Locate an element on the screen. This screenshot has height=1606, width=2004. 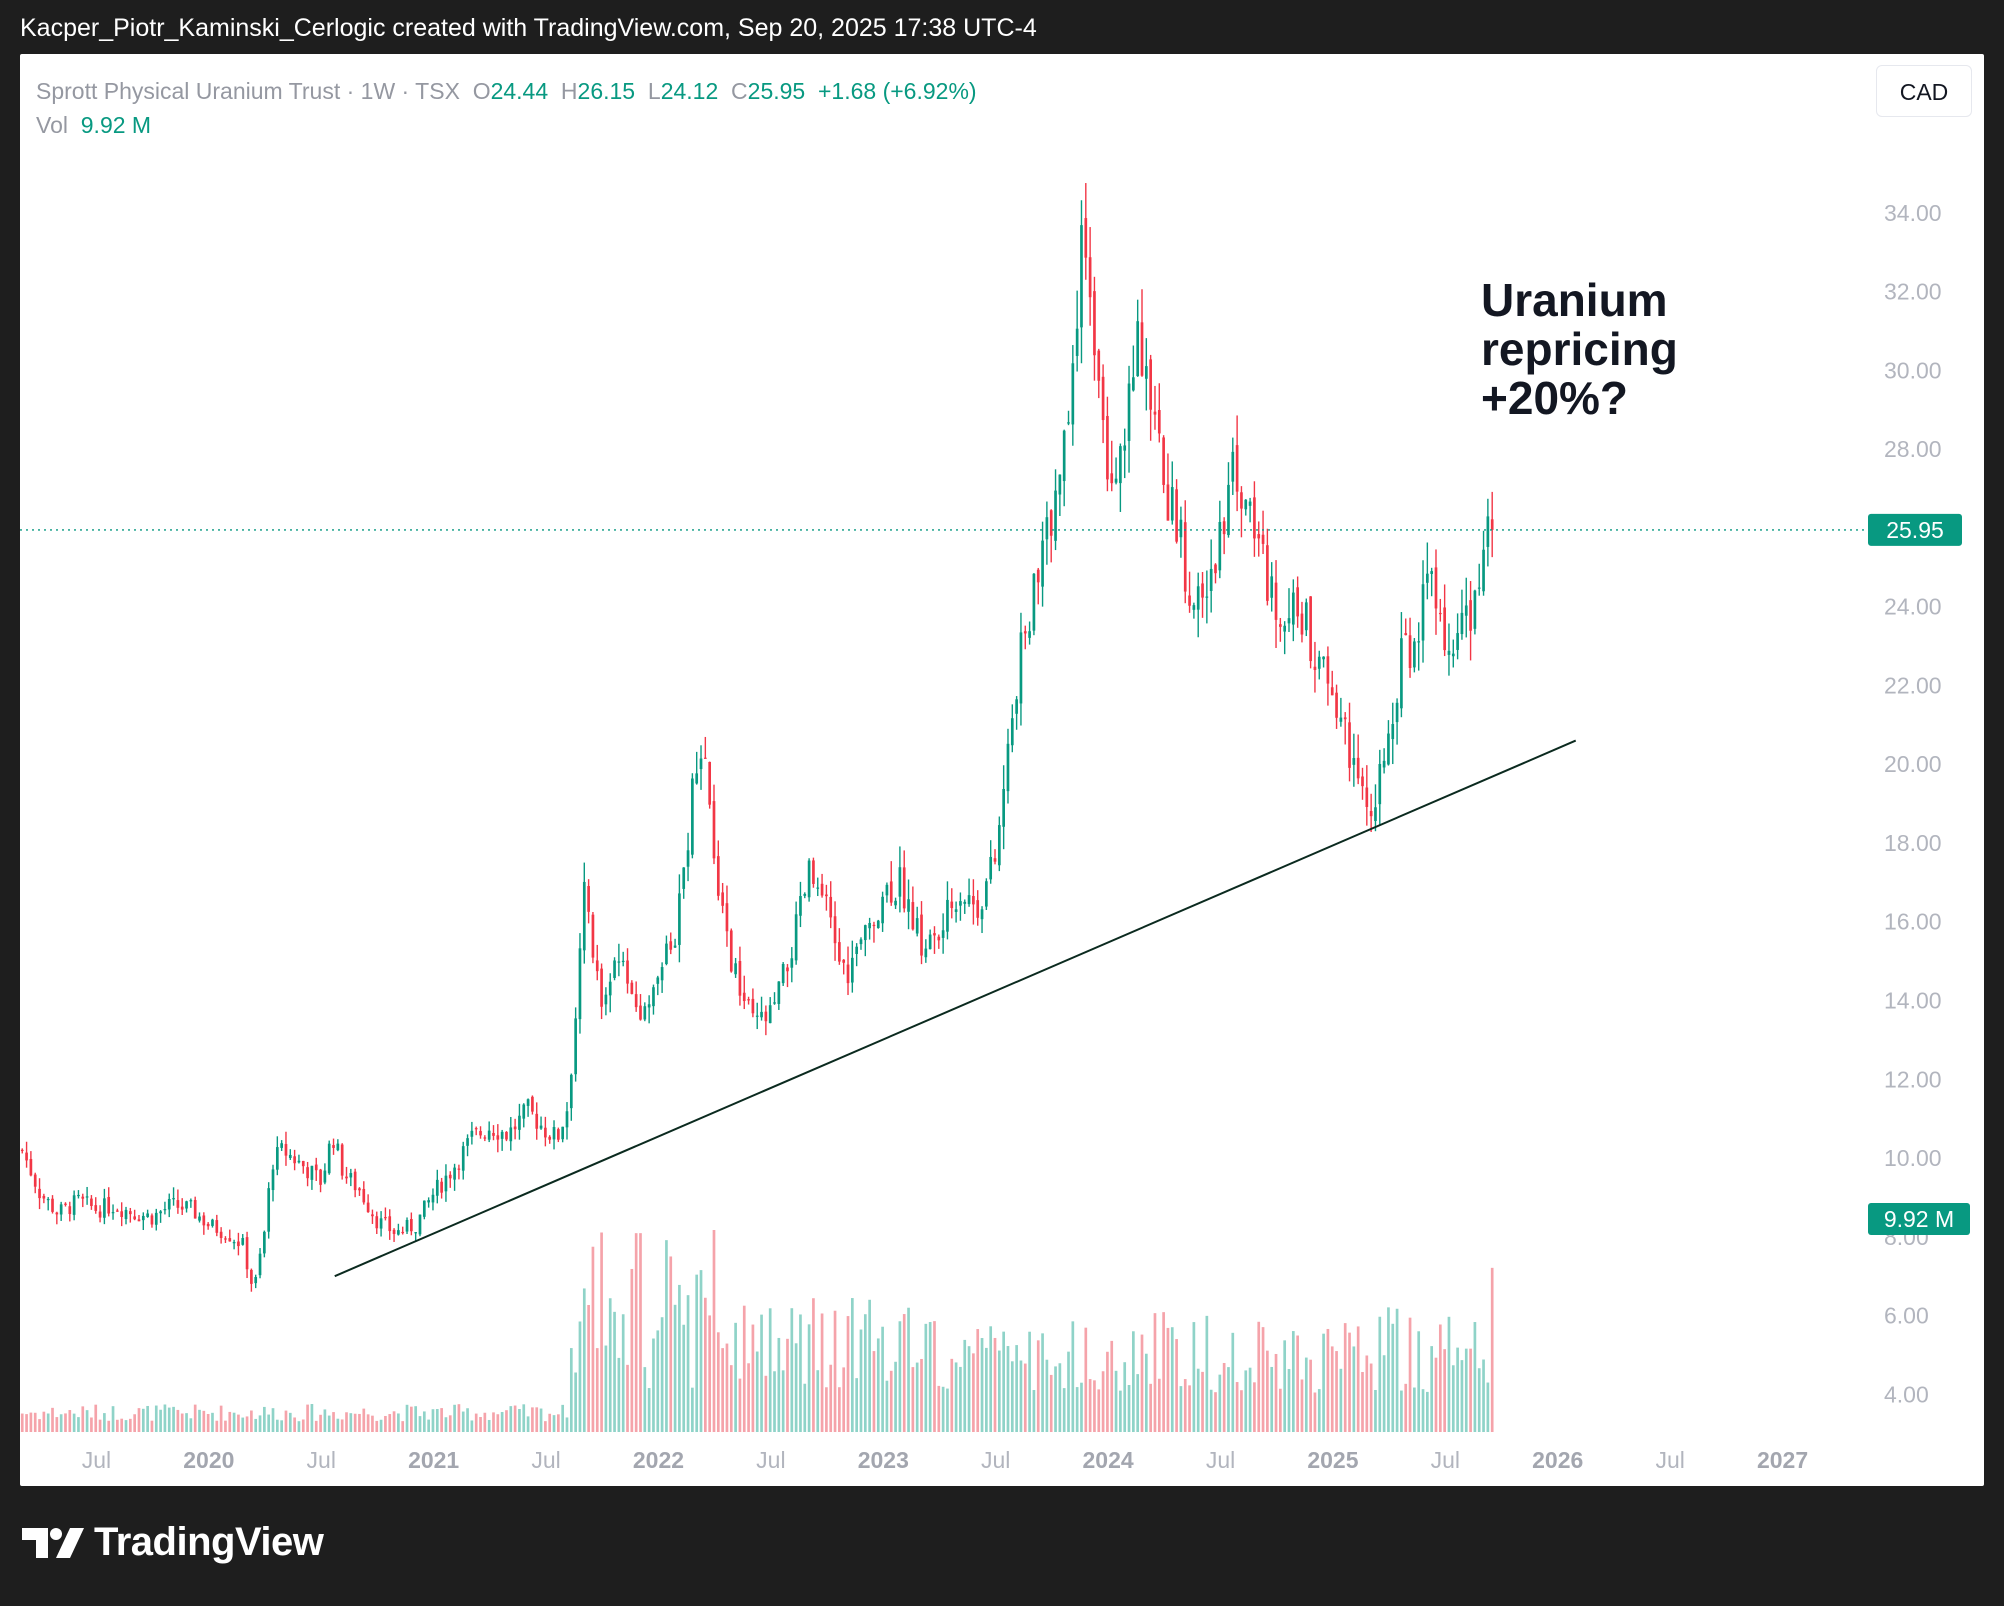
last-price-badge-text: 25.95 is located at coordinates (1915, 530).